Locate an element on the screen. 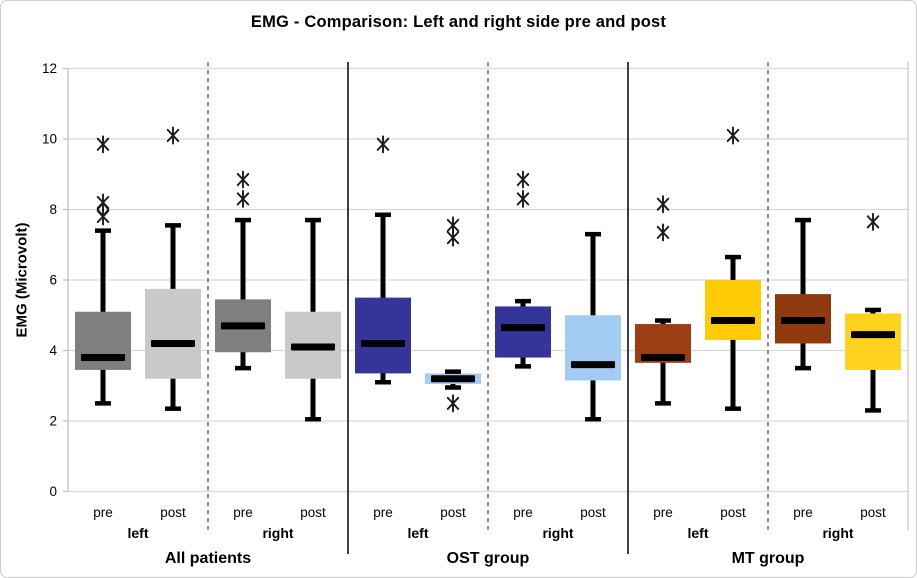 The width and height of the screenshot is (917, 578). y-tick-label: 4 is located at coordinates (53, 350).